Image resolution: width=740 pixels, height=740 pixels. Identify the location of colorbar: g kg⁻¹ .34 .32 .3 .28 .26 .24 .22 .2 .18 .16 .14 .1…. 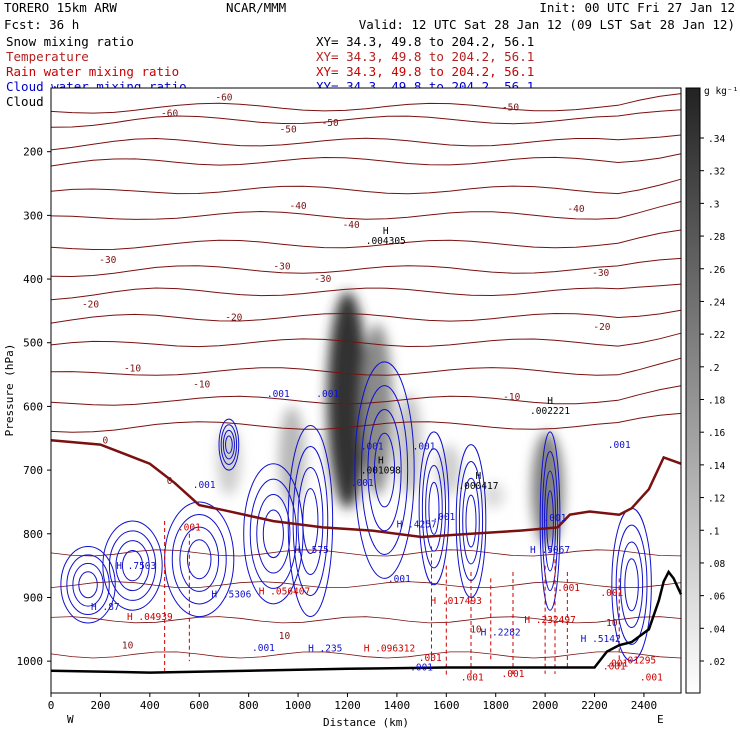
(711, 390).